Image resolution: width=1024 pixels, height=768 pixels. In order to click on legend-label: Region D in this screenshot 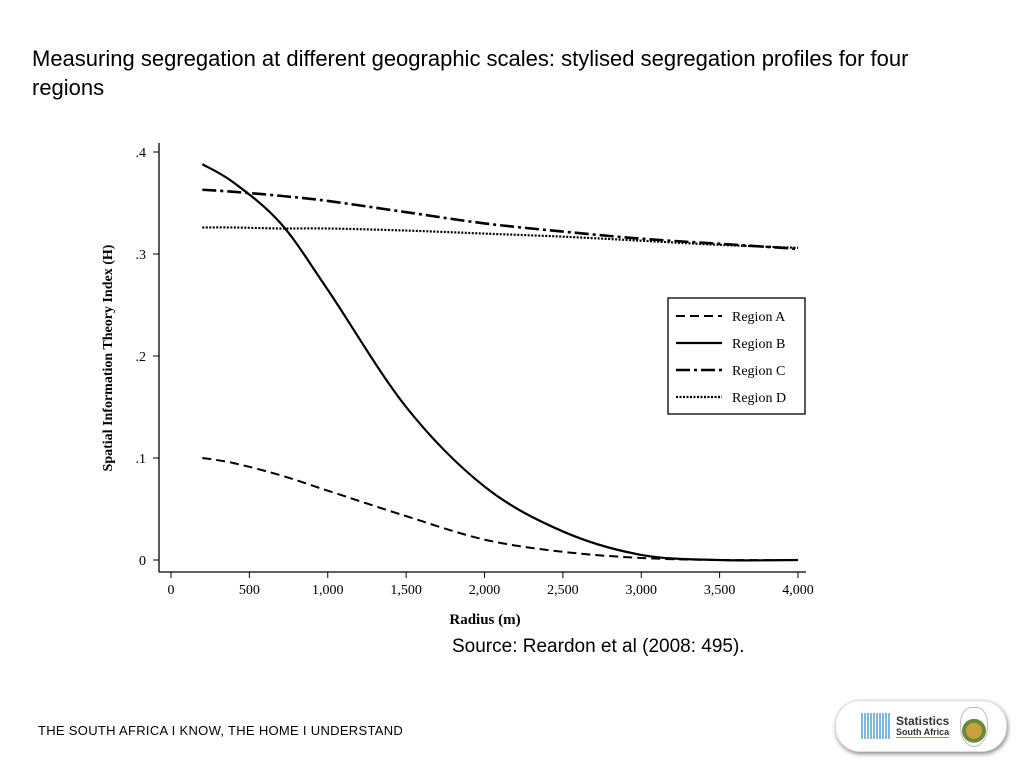, I will do `click(759, 398)`.